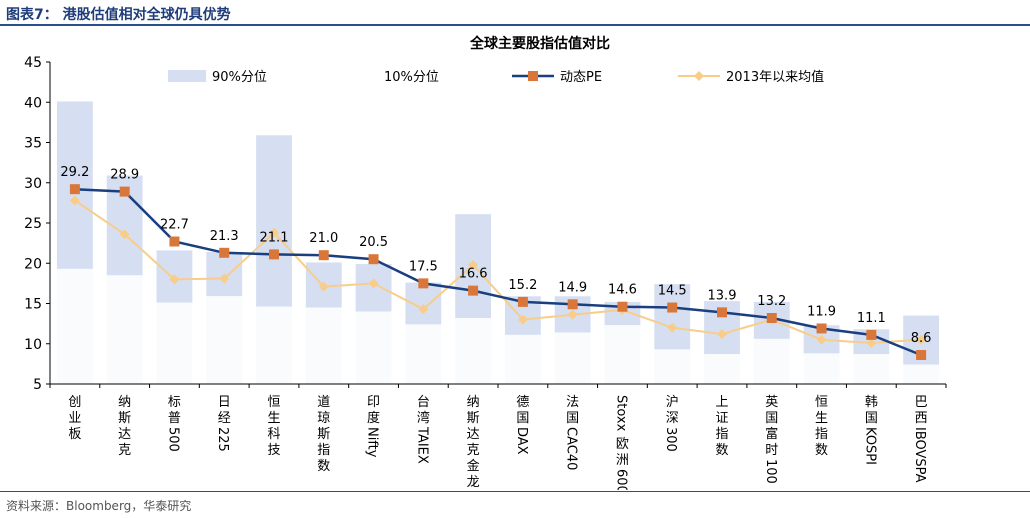 Image resolution: width=1030 pixels, height=518 pixels. I want to click on pe-data-label: 20.5, so click(373, 242).